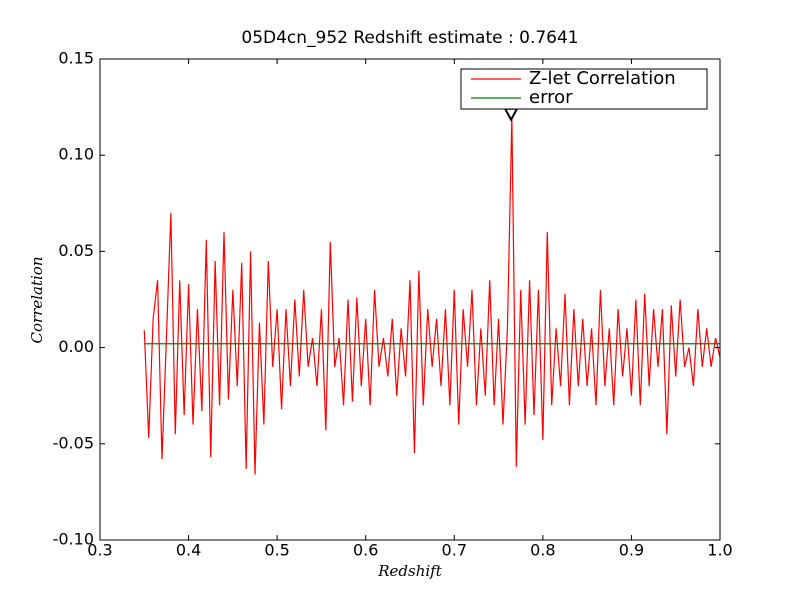  What do you see at coordinates (76, 154) in the screenshot?
I see `y-tick-label: 0.10` at bounding box center [76, 154].